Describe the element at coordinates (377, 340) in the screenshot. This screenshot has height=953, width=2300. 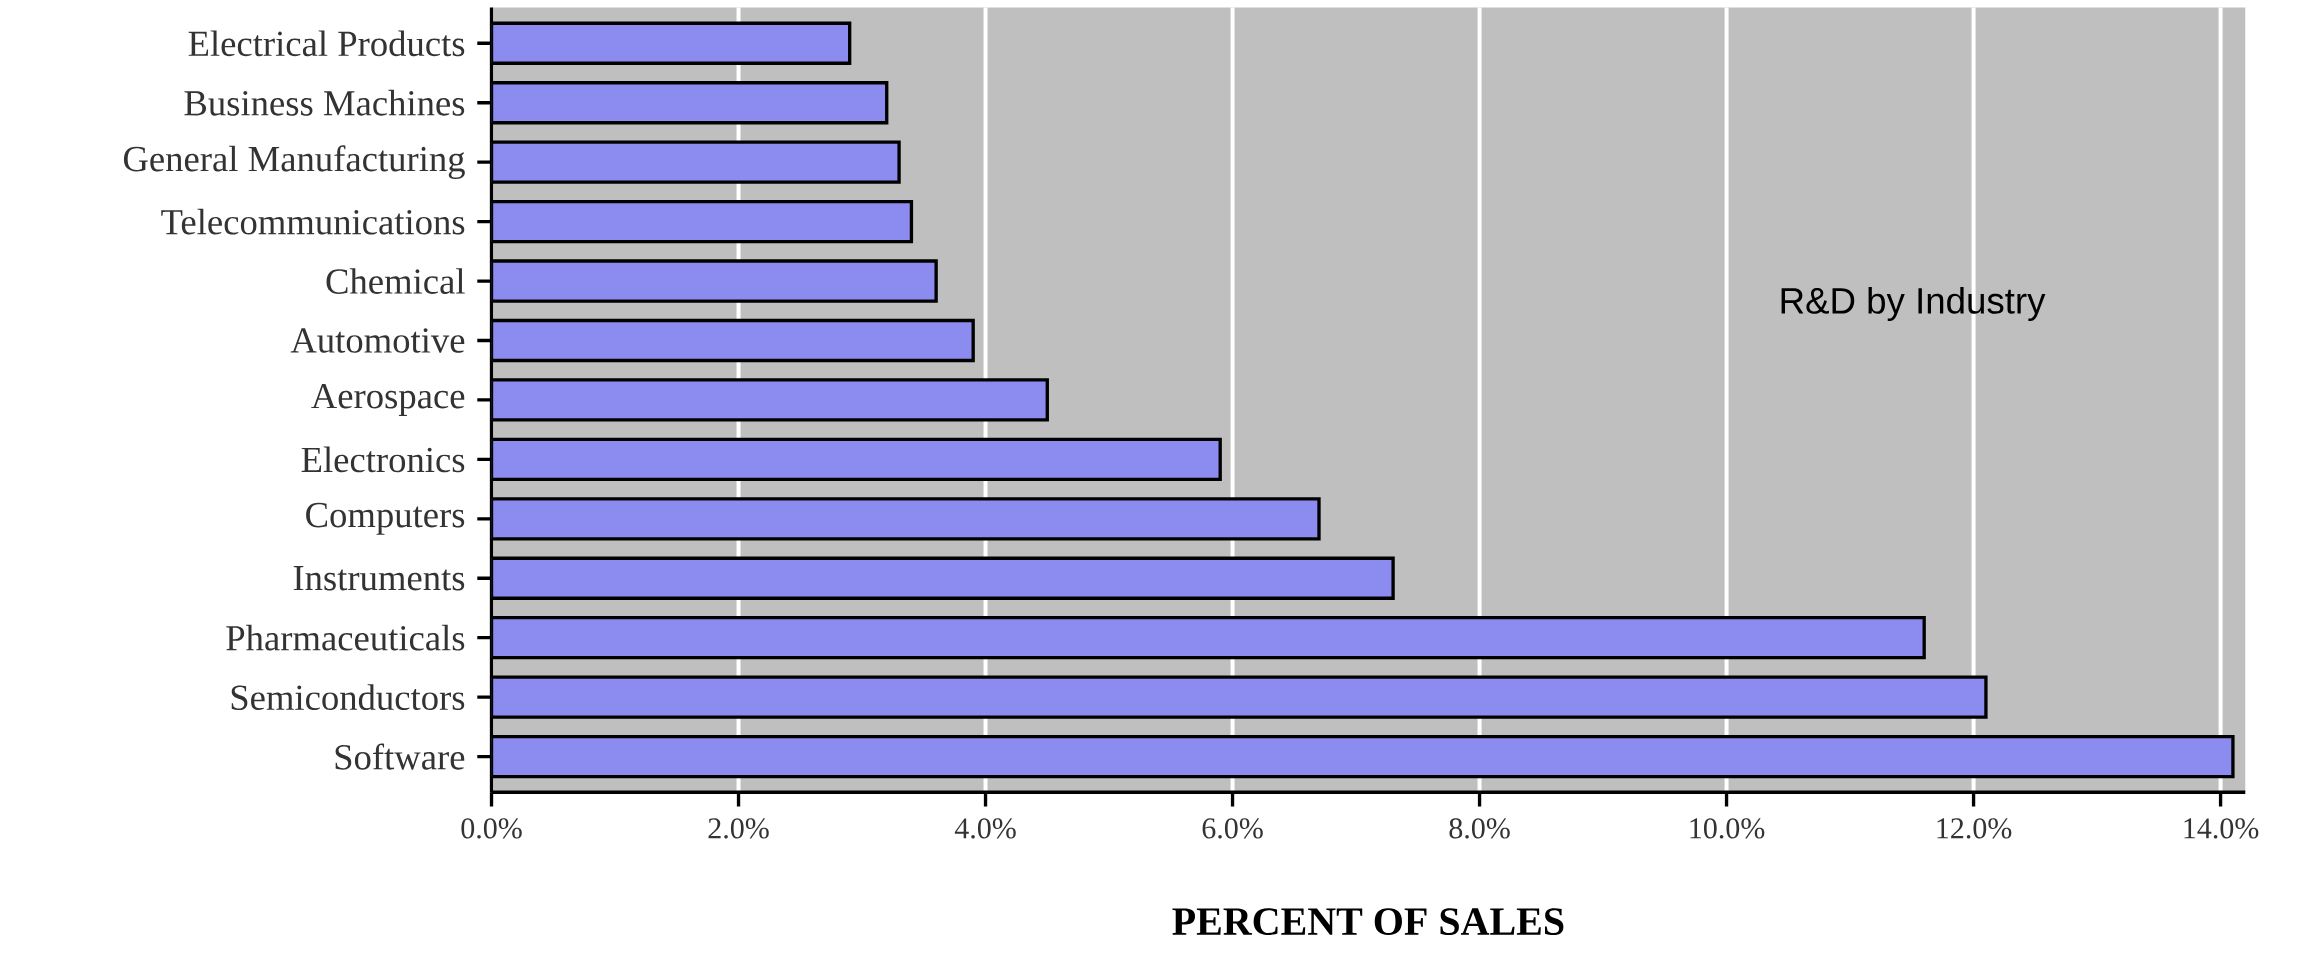
I see `y-tick-label: Automotive` at that location.